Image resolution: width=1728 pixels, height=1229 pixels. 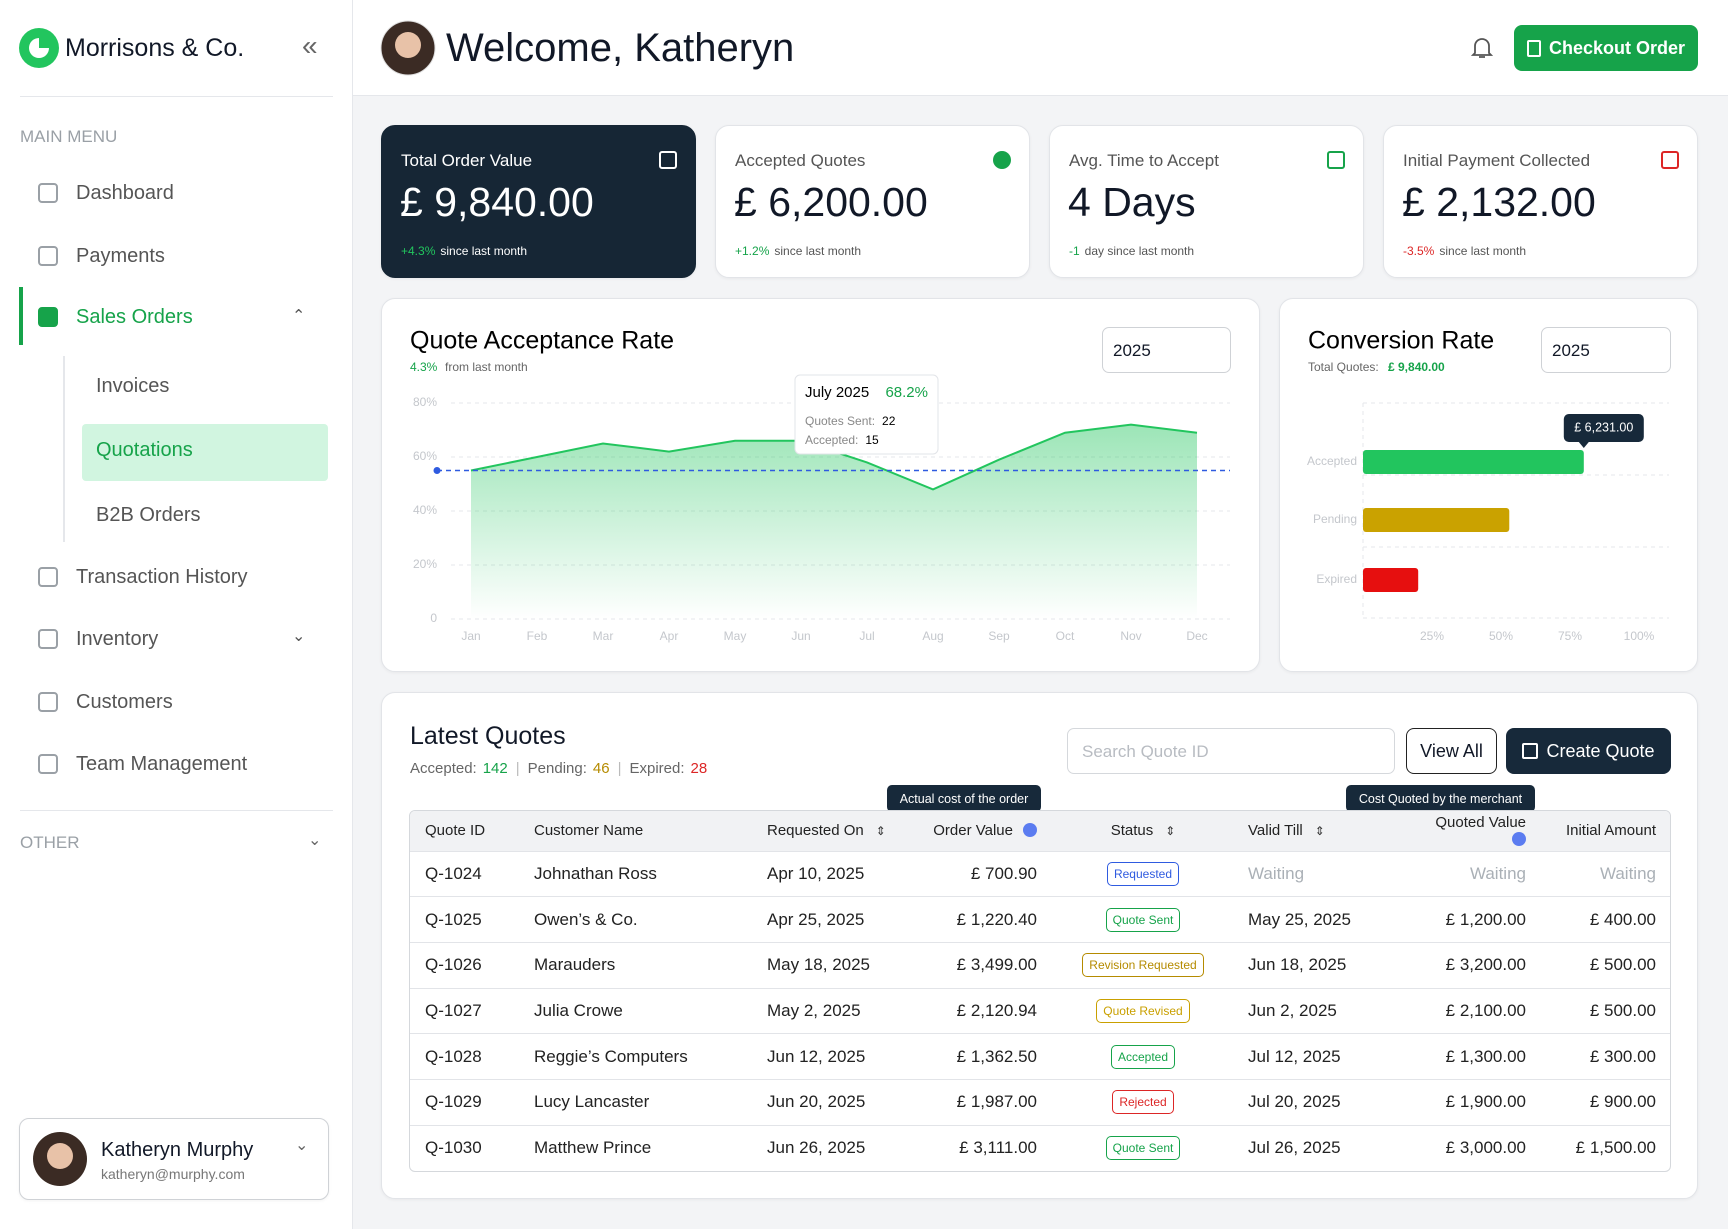 What do you see at coordinates (472, 1010) in the screenshot?
I see `table-cell: Q-1027` at bounding box center [472, 1010].